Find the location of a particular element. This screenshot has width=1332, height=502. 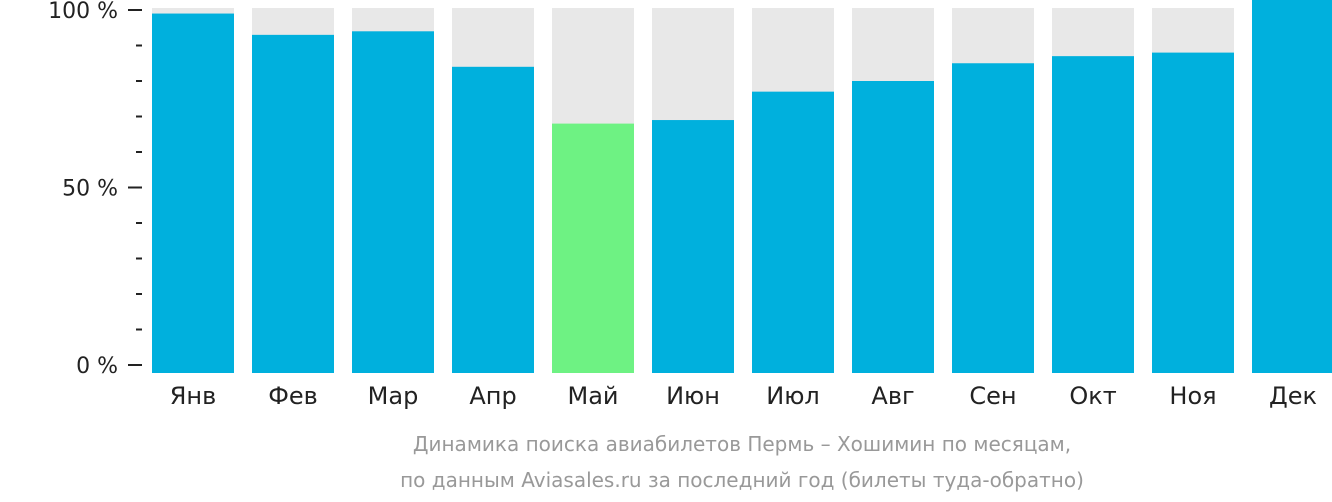

x-tick-label: Фев is located at coordinates (293, 396).